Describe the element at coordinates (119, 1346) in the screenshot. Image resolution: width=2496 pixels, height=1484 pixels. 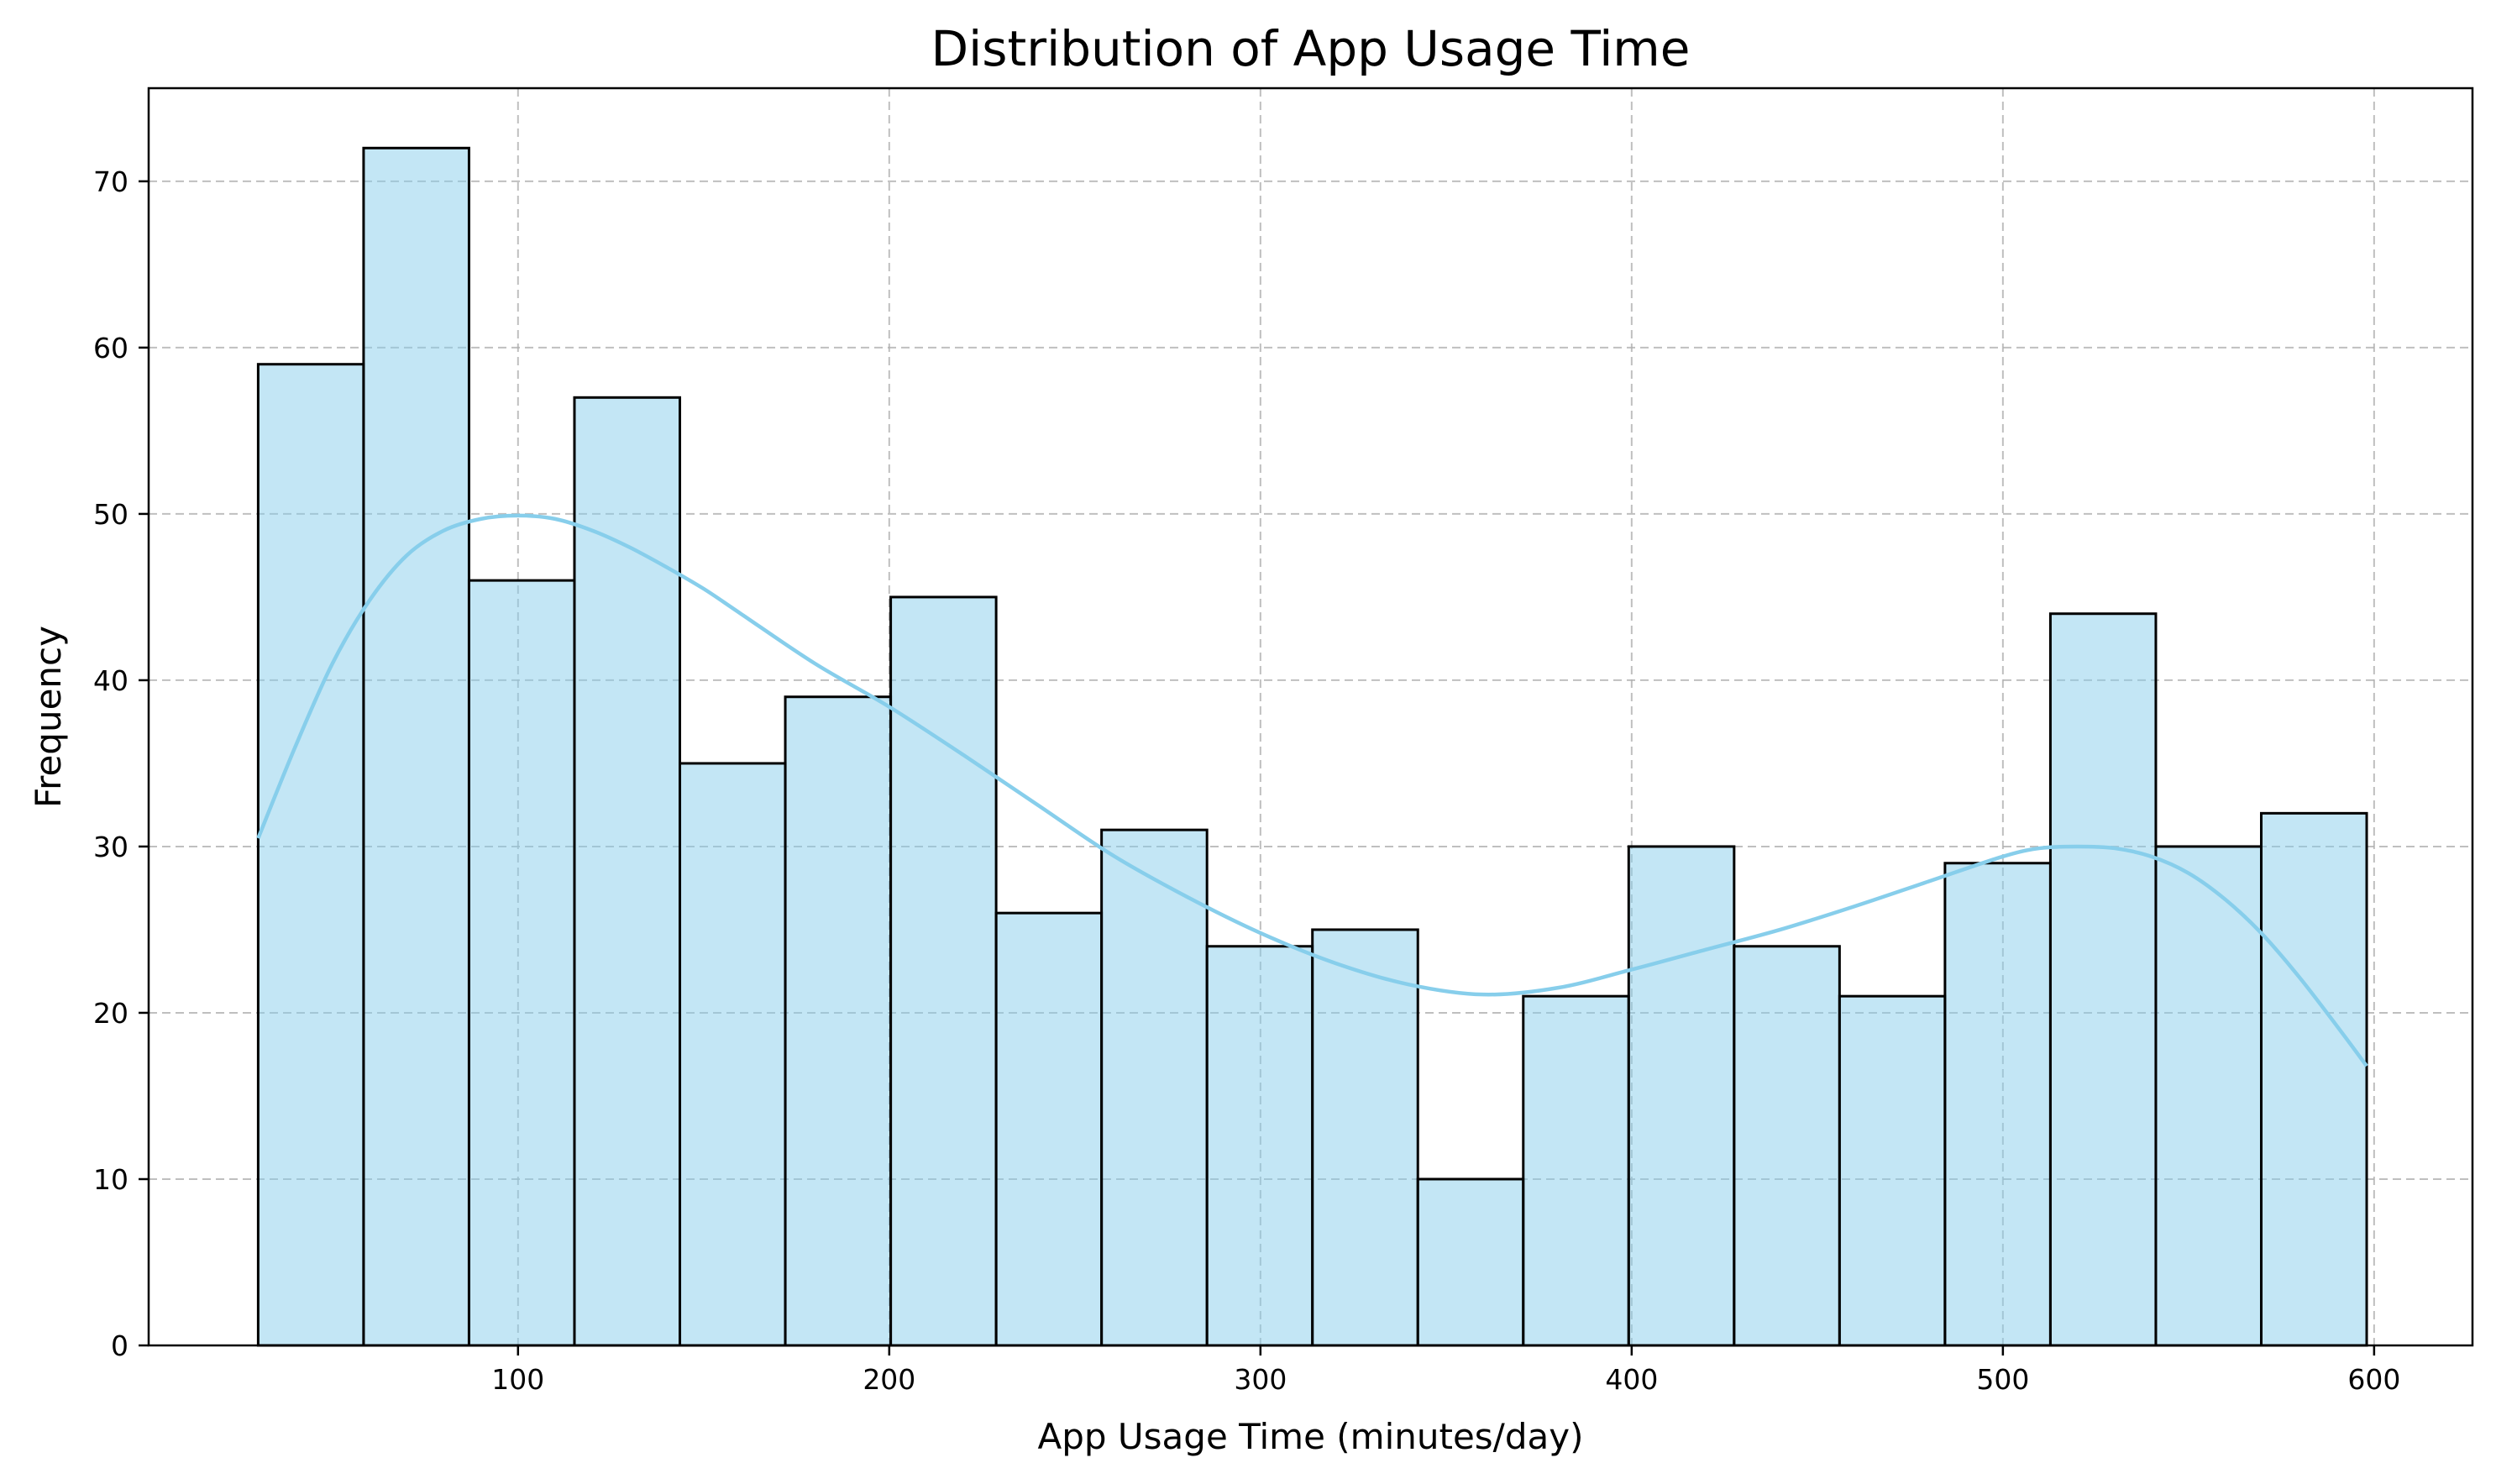
I see `y-tick-label: 0` at that location.